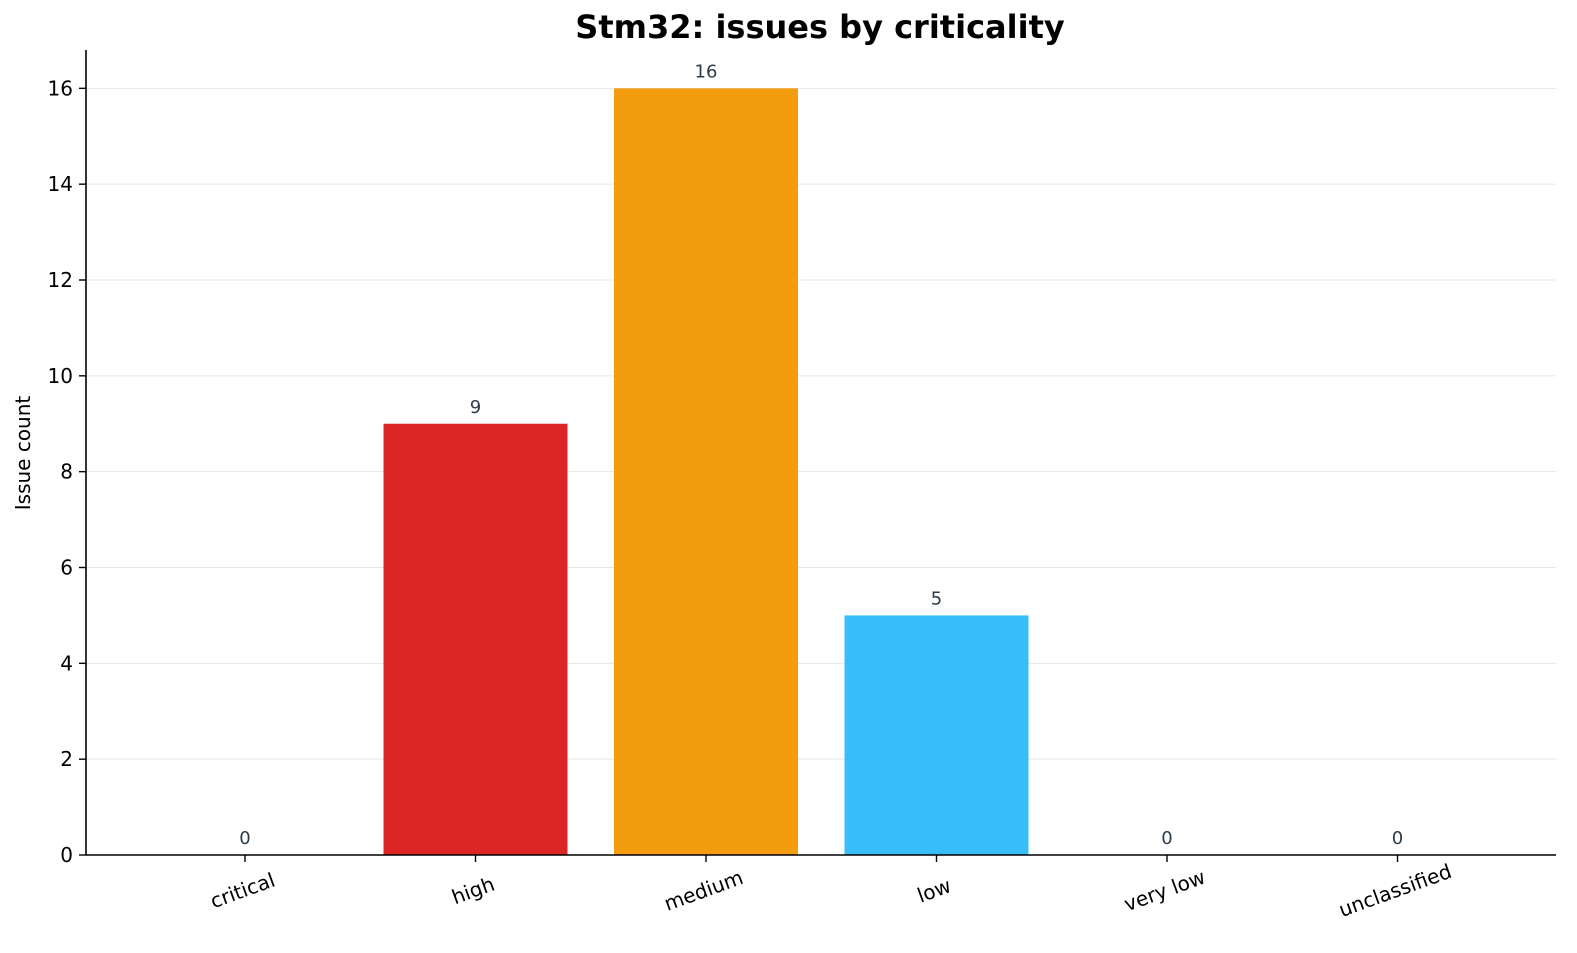 The height and width of the screenshot is (953, 1577). What do you see at coordinates (66, 568) in the screenshot?
I see `y-tick-label: 6` at bounding box center [66, 568].